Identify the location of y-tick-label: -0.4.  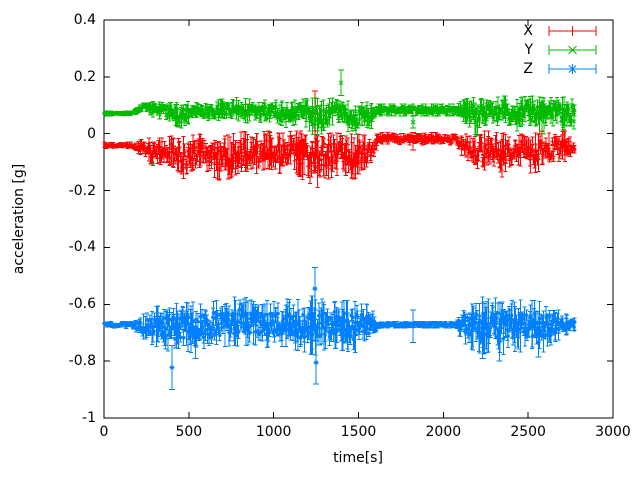
(82, 247).